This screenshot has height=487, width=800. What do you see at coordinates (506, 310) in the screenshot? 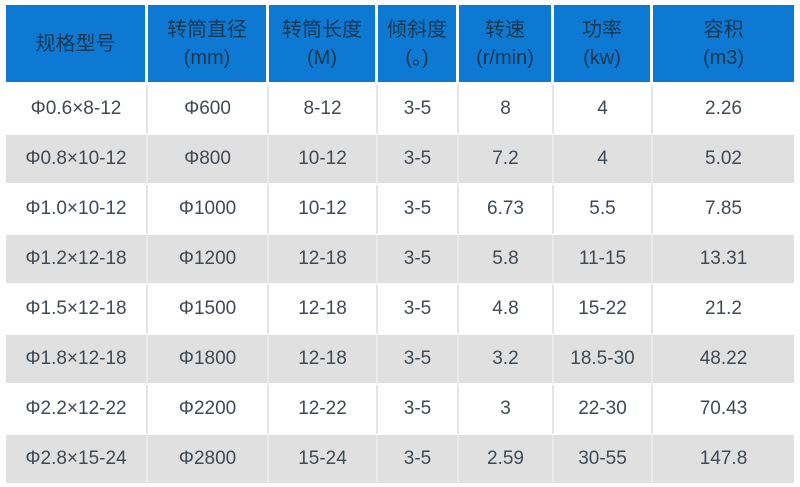
I see `cell-rotation-speed: 4.8` at bounding box center [506, 310].